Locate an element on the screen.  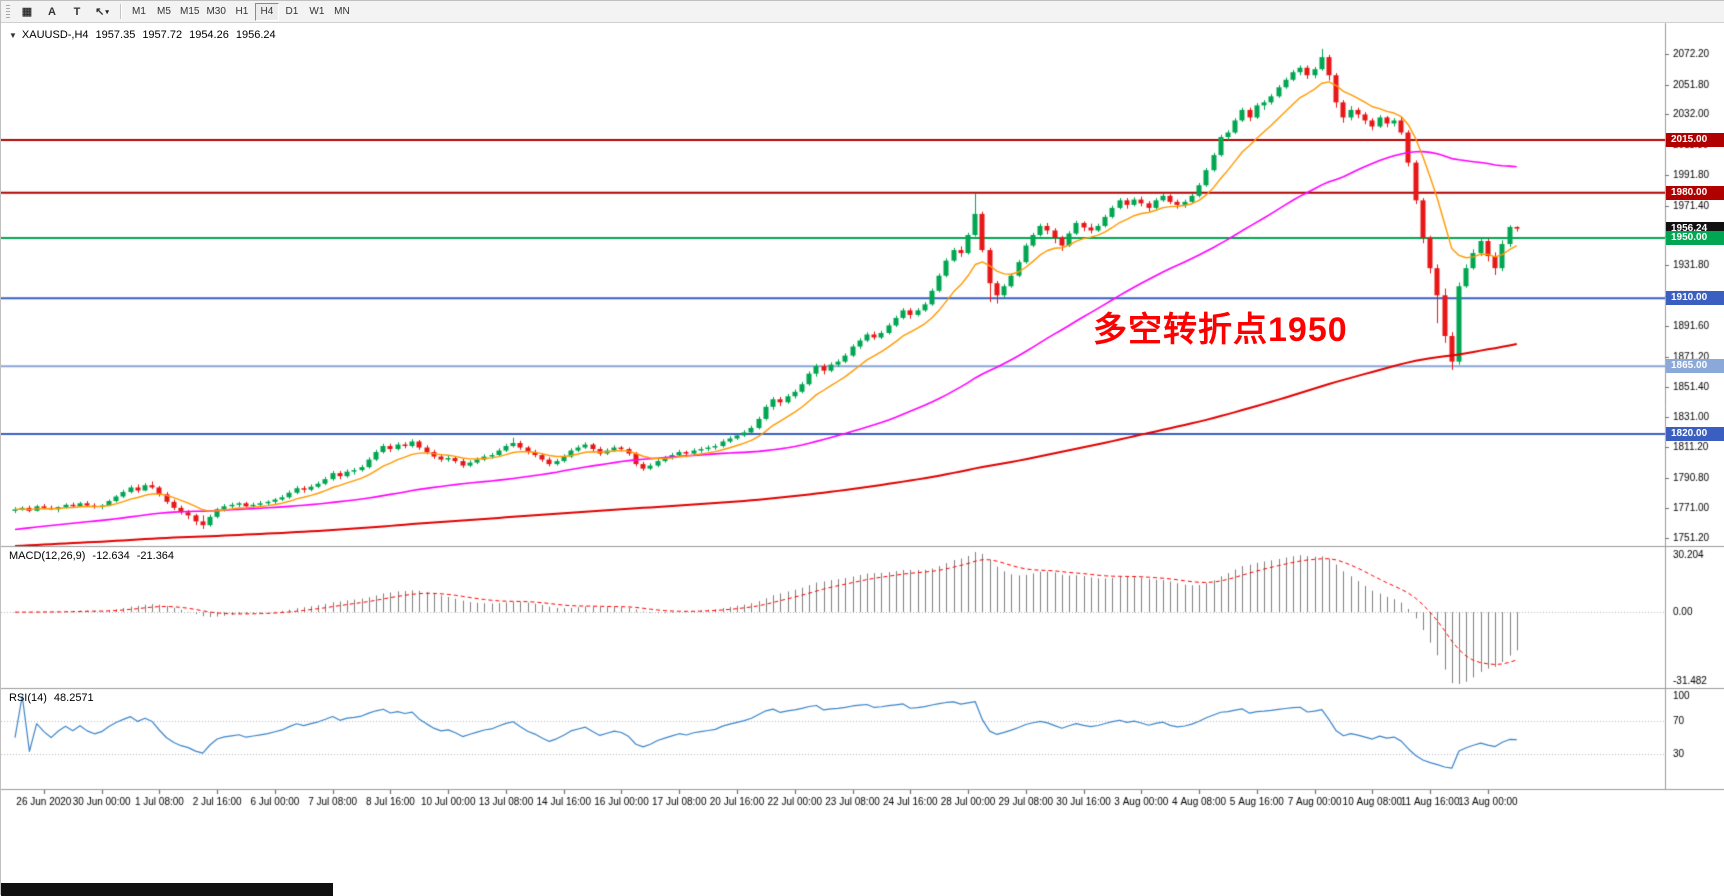
grid-tool-button: ▦ is located at coordinates (27, 12).